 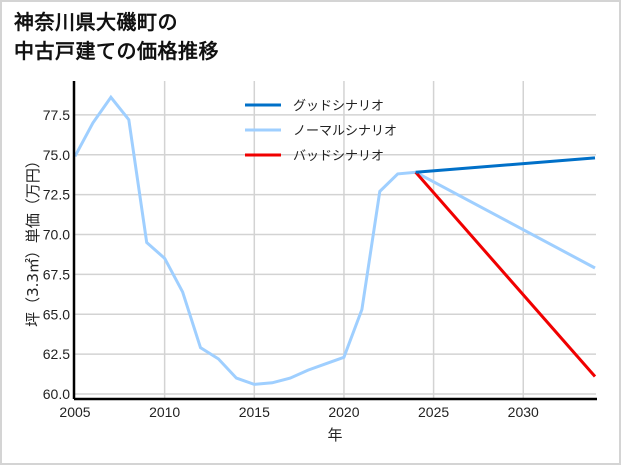 I want to click on x-tick-label: 2025, so click(x=433, y=412).